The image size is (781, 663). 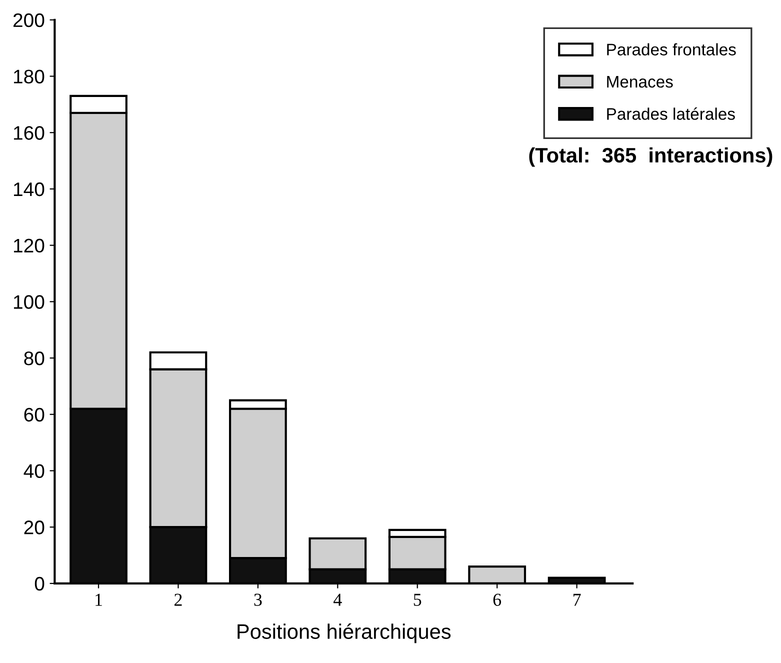 What do you see at coordinates (671, 49) in the screenshot?
I see `legend-label: Parades frontales` at bounding box center [671, 49].